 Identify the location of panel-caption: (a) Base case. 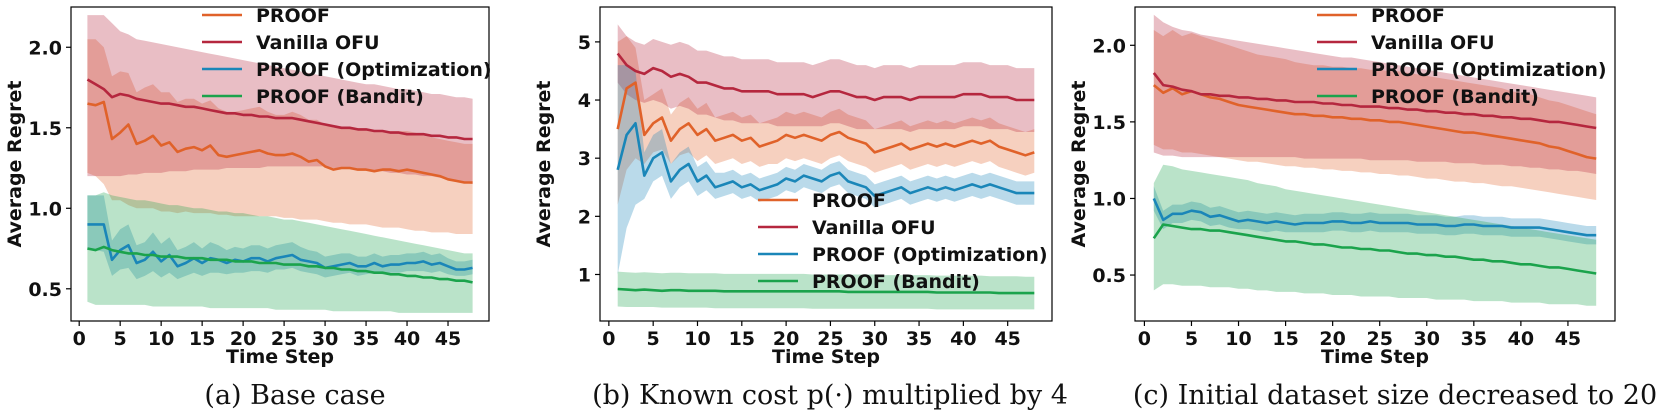
(294, 395).